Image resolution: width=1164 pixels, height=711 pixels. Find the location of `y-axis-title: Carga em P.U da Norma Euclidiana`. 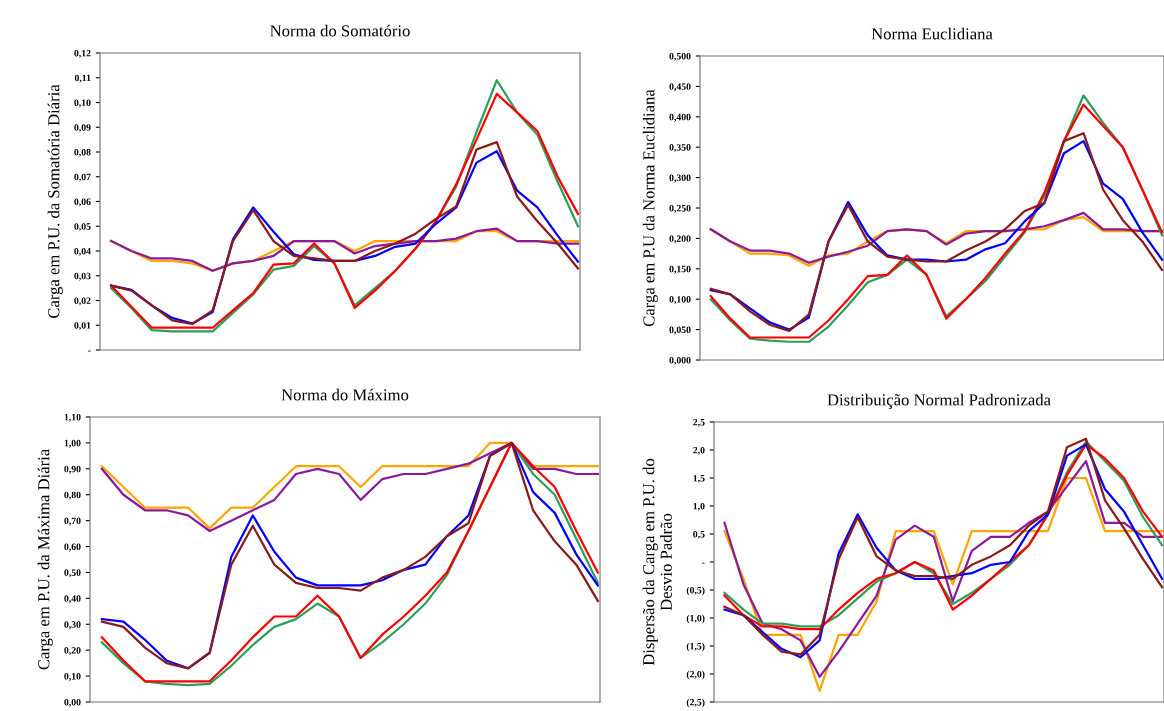

y-axis-title: Carga em P.U da Norma Euclidiana is located at coordinates (650, 208).